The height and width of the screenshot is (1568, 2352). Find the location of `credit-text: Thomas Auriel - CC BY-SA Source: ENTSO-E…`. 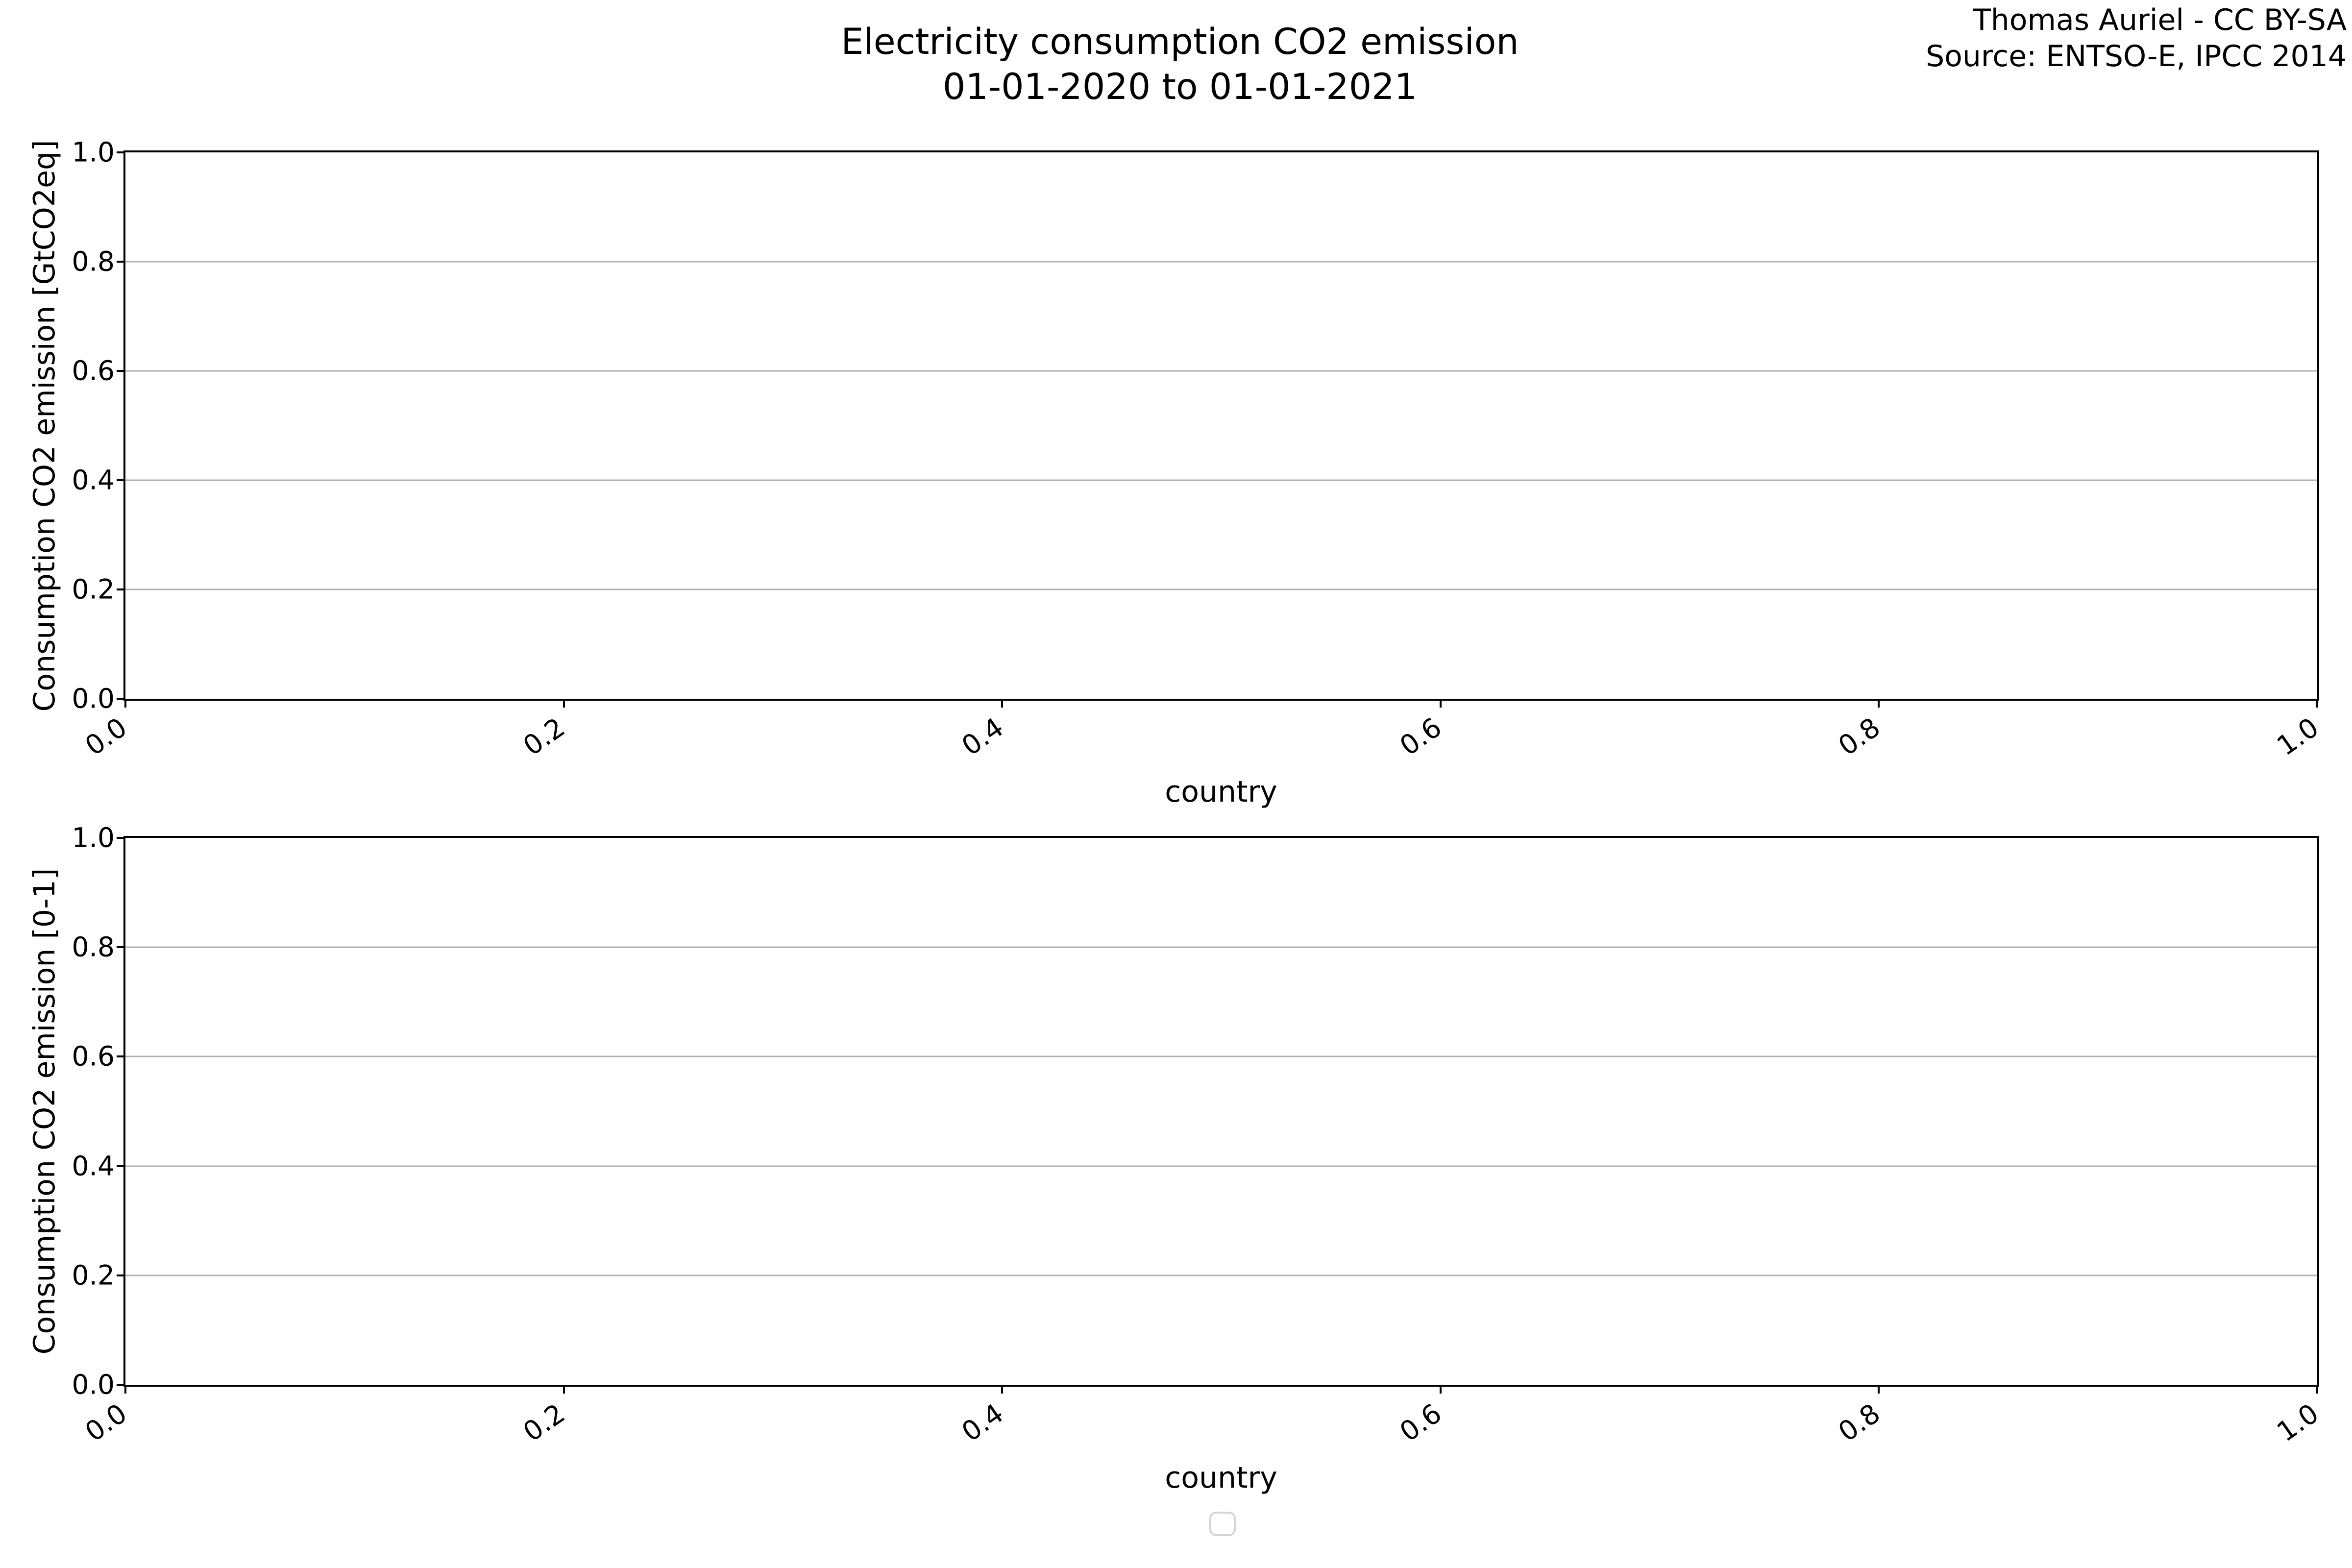

credit-text: Thomas Auriel - CC BY-SA Source: ENTSO-E… is located at coordinates (2136, 38).